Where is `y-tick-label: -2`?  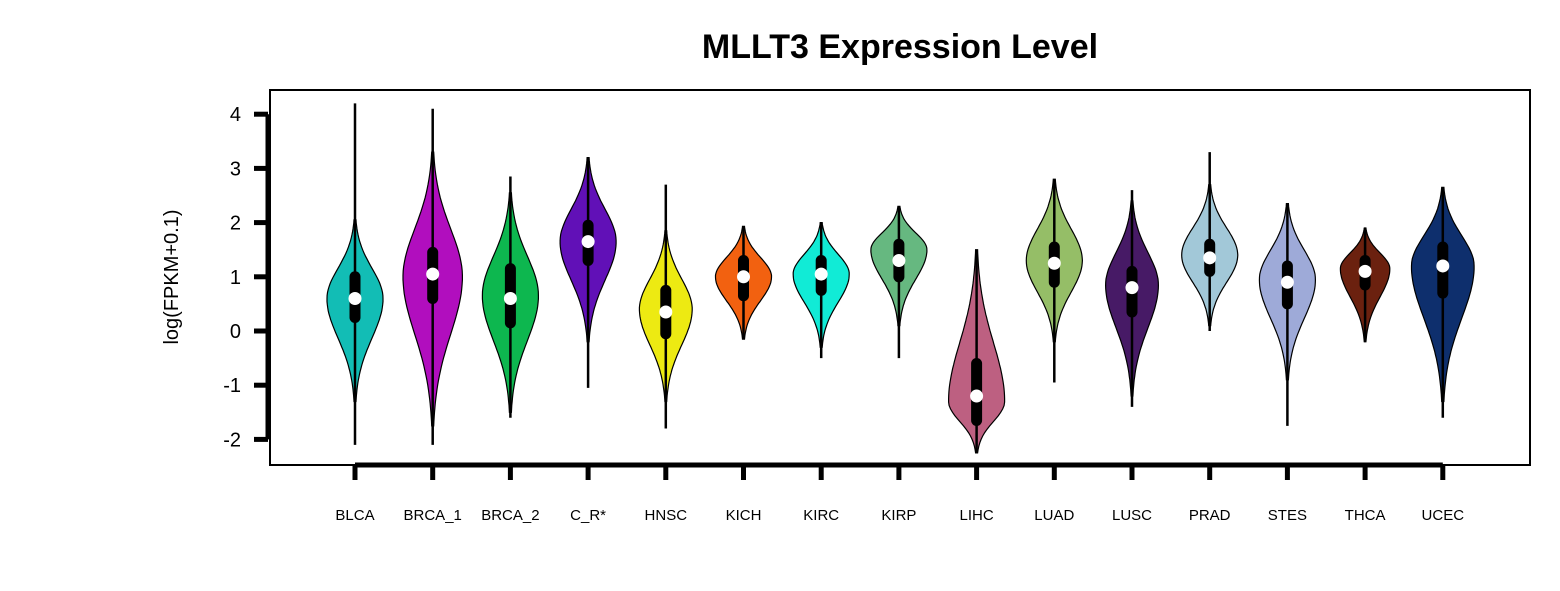
y-tick-label: -2 is located at coordinates (232, 440).